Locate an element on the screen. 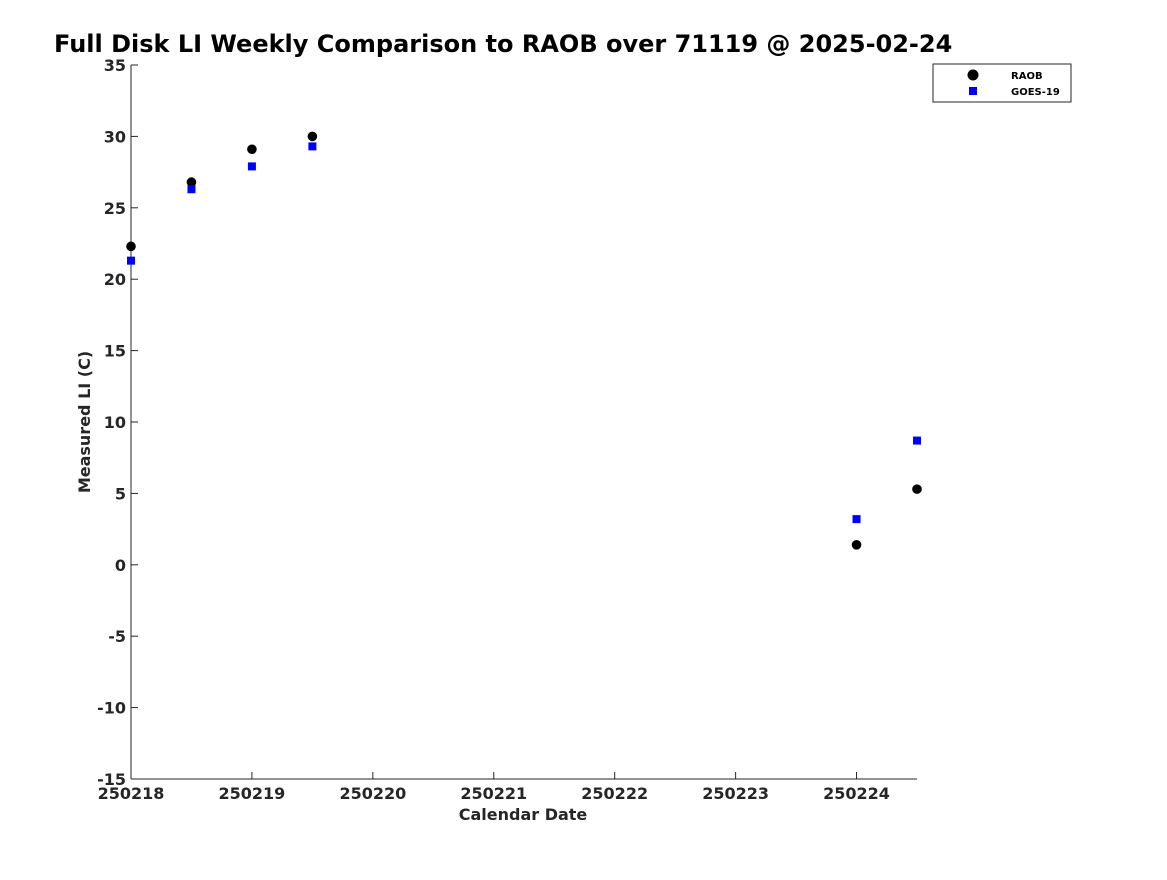 This screenshot has width=1167, height=880. legend-label: RAOB is located at coordinates (1027, 76).